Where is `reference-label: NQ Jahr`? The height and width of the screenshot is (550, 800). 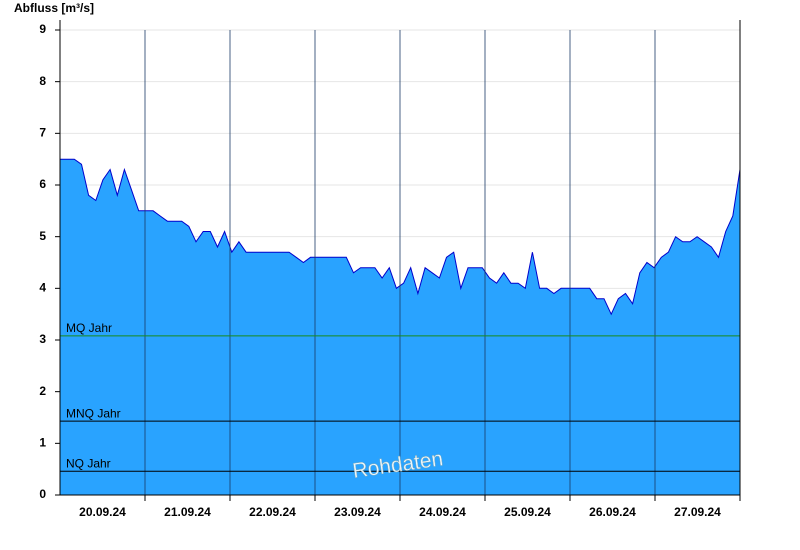 reference-label: NQ Jahr is located at coordinates (88, 463).